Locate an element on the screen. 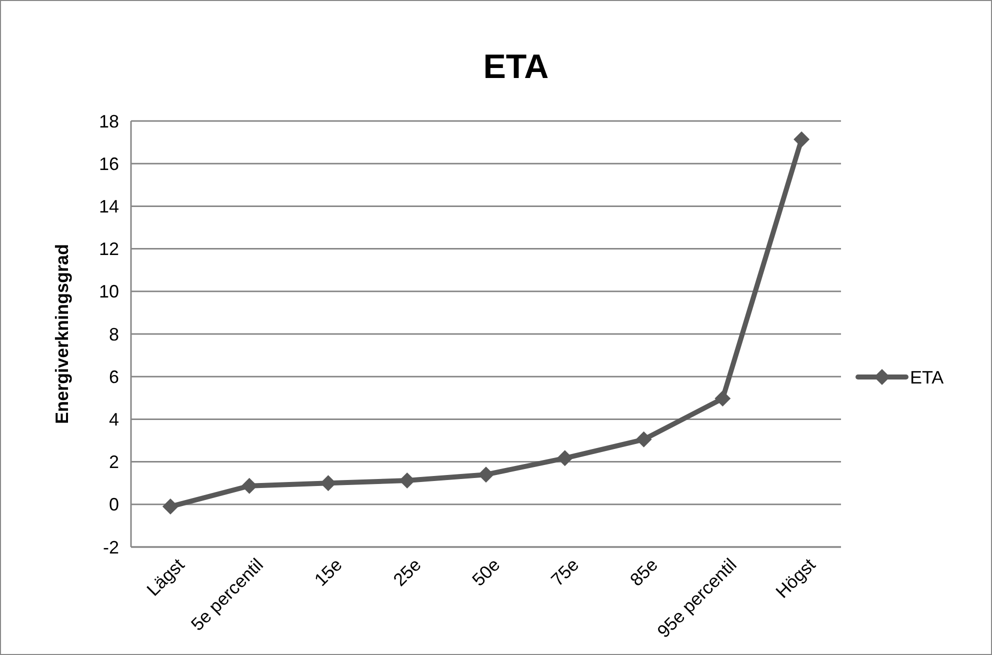  y-axis-title: Energiverkningsgrad is located at coordinates (62, 334).